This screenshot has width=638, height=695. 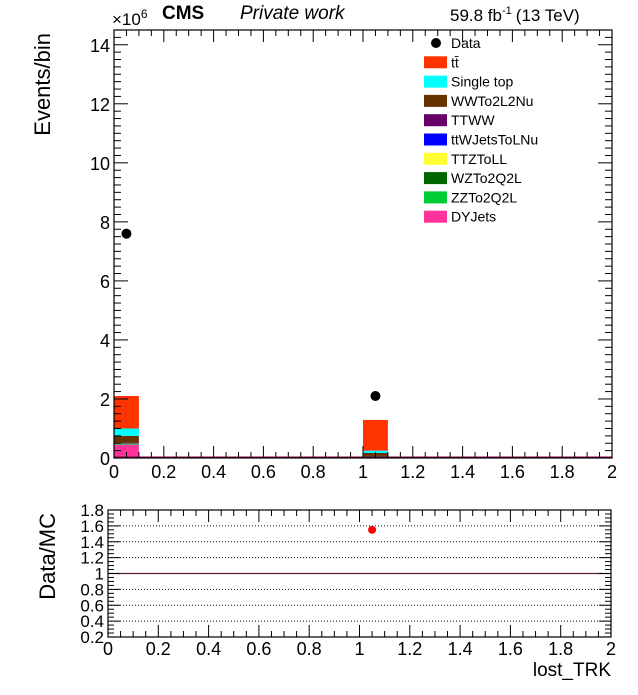 What do you see at coordinates (92, 589) in the screenshot?
I see `ratio-y-tick-label: 0.8` at bounding box center [92, 589].